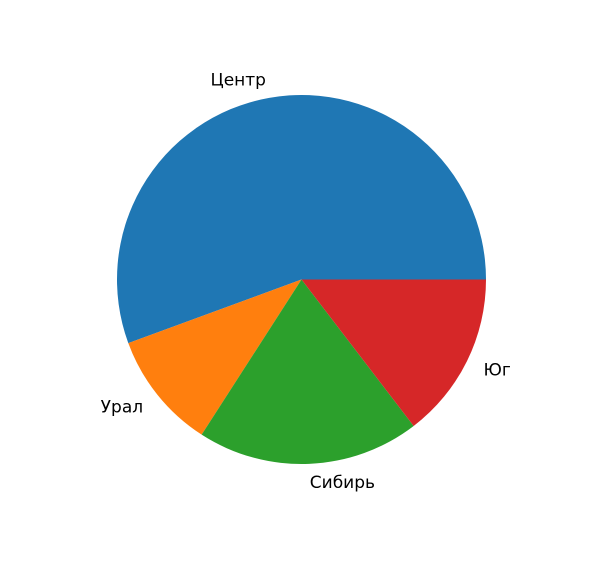  Describe the element at coordinates (342, 483) in the screenshot. I see `pie-slice-label-2: Сибирь` at that location.